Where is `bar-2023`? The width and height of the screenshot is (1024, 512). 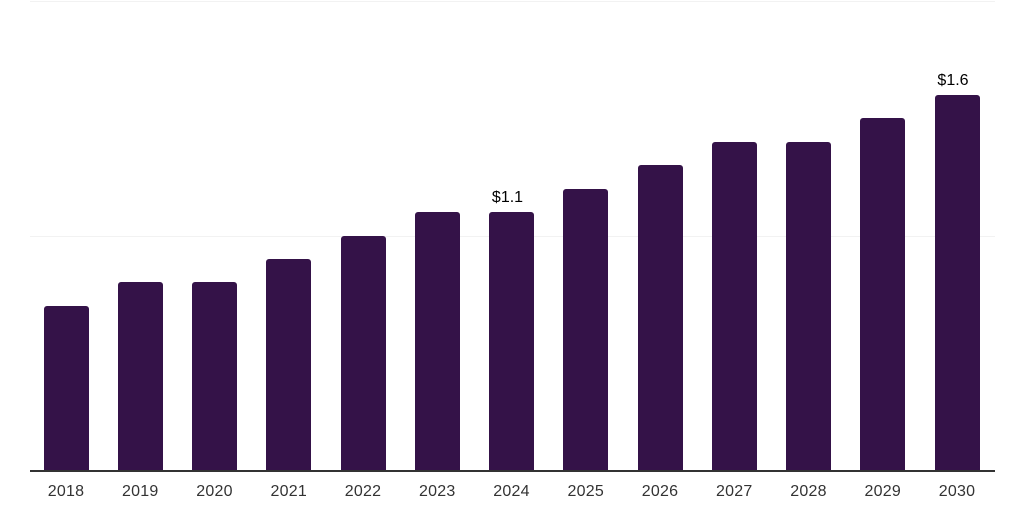 bar-2023 is located at coordinates (437, 341).